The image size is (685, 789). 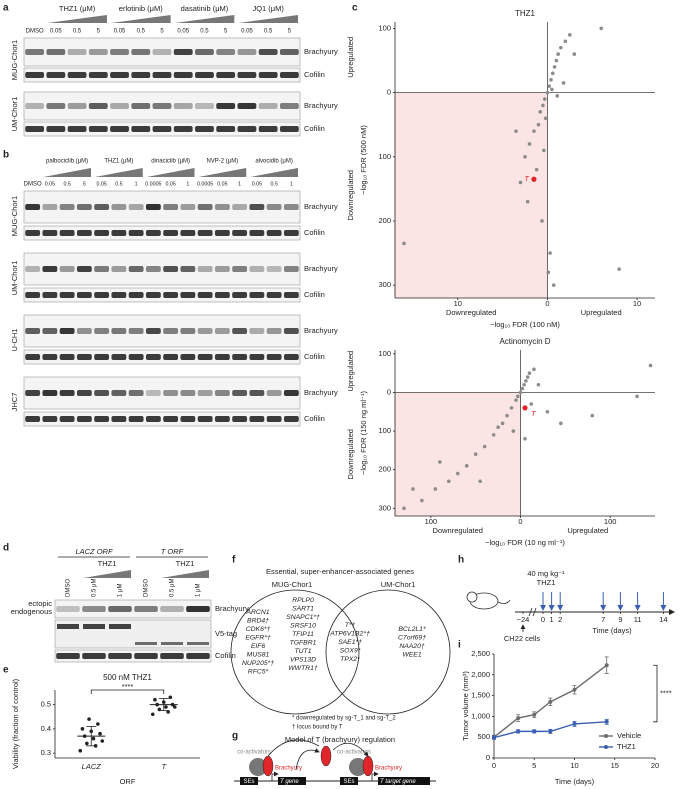 What do you see at coordinates (384, 353) in the screenshot?
I see `y-tick-label: 100` at bounding box center [384, 353].